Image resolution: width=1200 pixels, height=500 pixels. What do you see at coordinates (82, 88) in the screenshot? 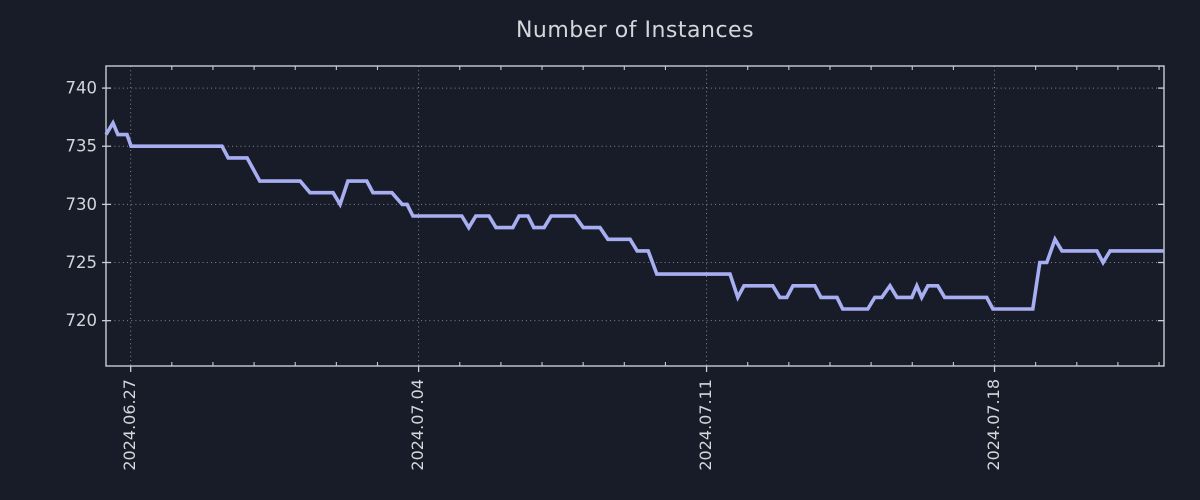
I see `y-tick-label: 740` at bounding box center [82, 88].